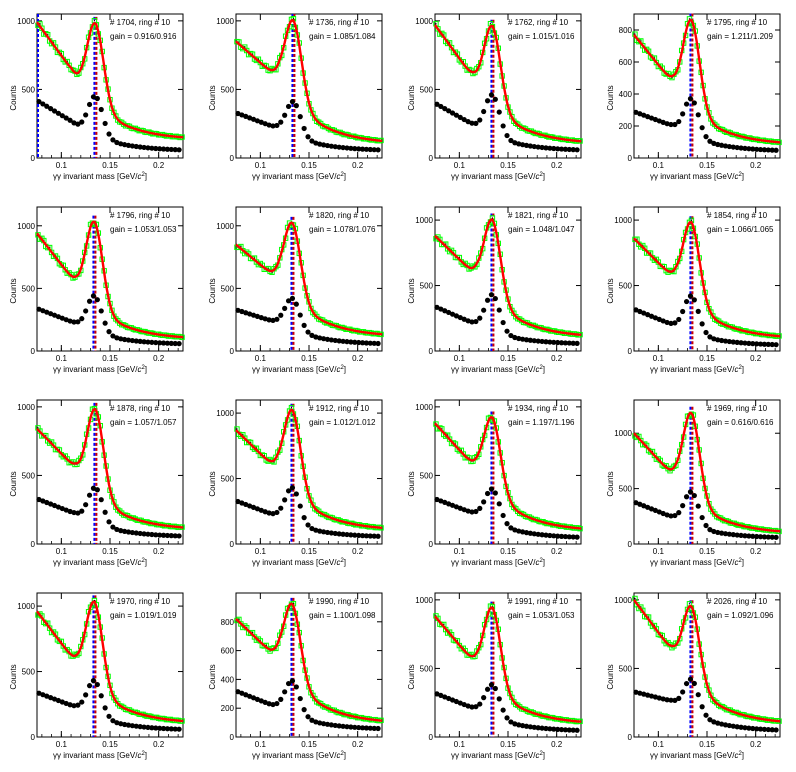 The height and width of the screenshot is (772, 796). I want to click on y-tick-label: 800, so click(626, 30).